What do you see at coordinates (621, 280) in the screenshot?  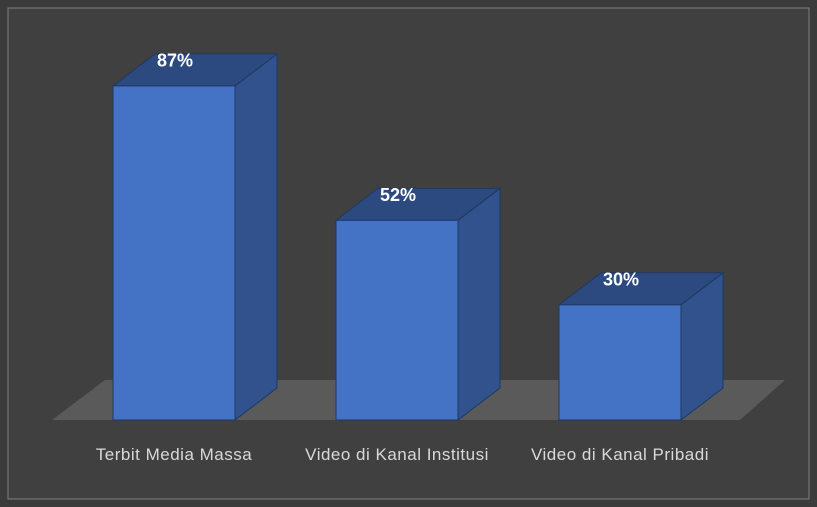 I see `data-label: 30%` at bounding box center [621, 280].